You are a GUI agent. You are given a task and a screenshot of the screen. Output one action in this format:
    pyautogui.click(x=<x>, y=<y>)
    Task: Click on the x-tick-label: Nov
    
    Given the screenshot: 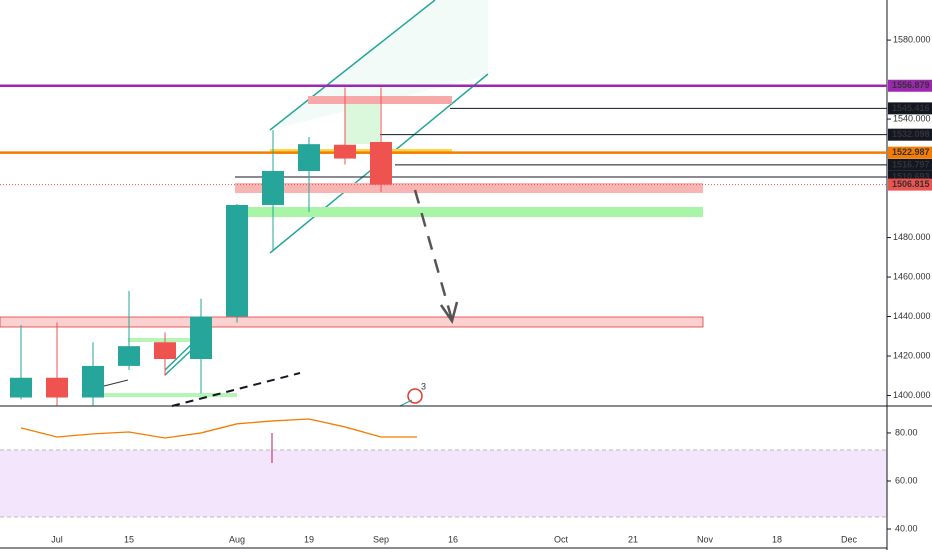 What is the action you would take?
    pyautogui.click(x=705, y=539)
    